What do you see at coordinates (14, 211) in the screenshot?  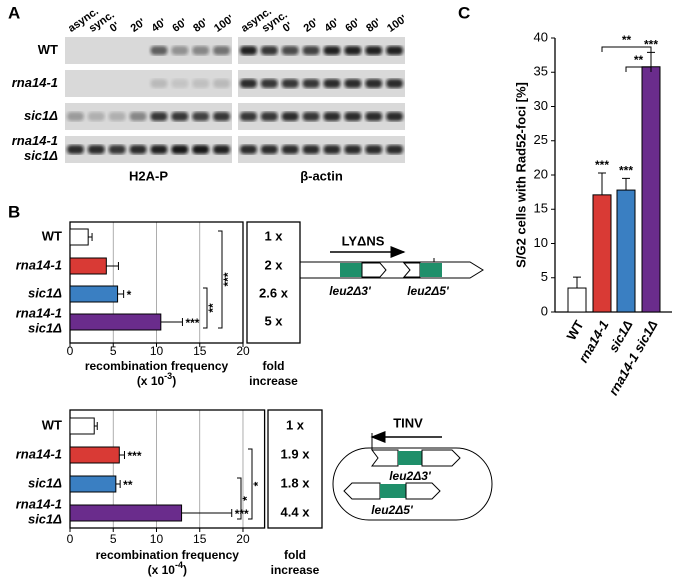 I see `panel-label: B` at bounding box center [14, 211].